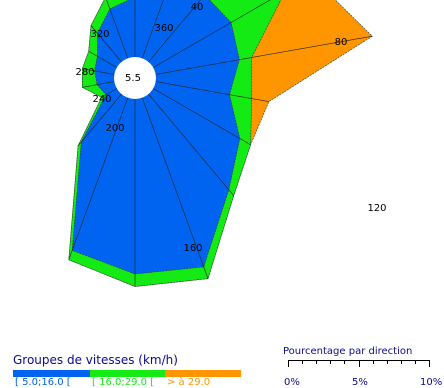 The height and width of the screenshot is (388, 444). Describe the element at coordinates (99, 34) in the screenshot. I see `direction-label-320: 320` at that location.